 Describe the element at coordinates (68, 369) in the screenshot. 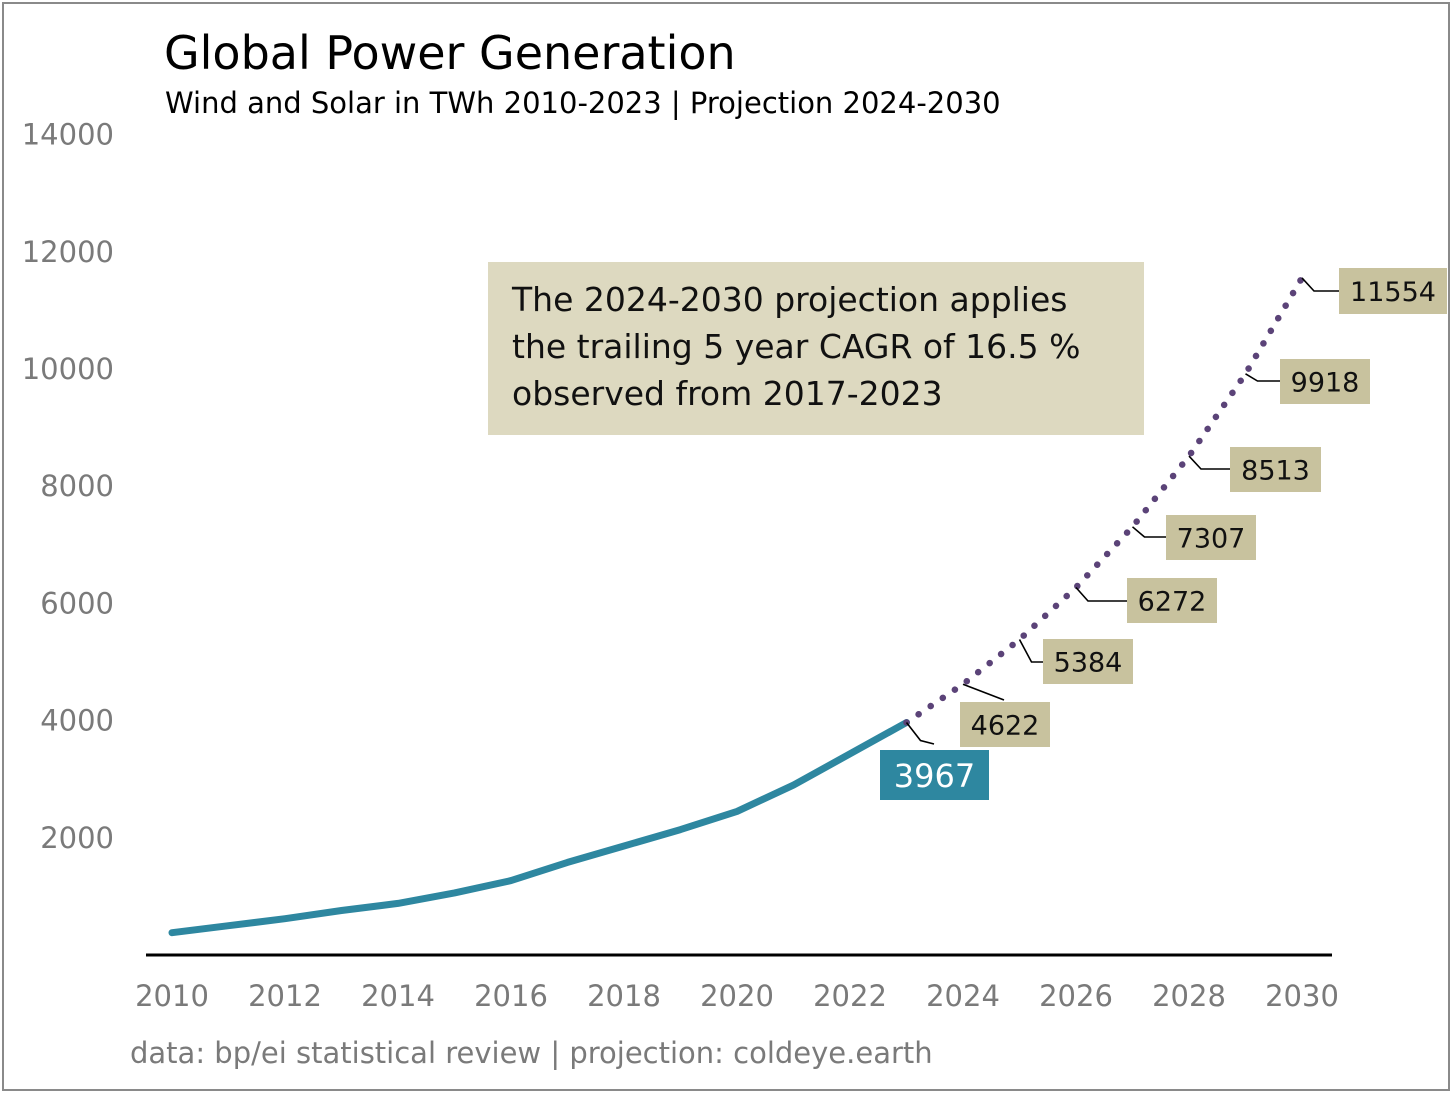

I see `y-tick-label: 10000` at that location.